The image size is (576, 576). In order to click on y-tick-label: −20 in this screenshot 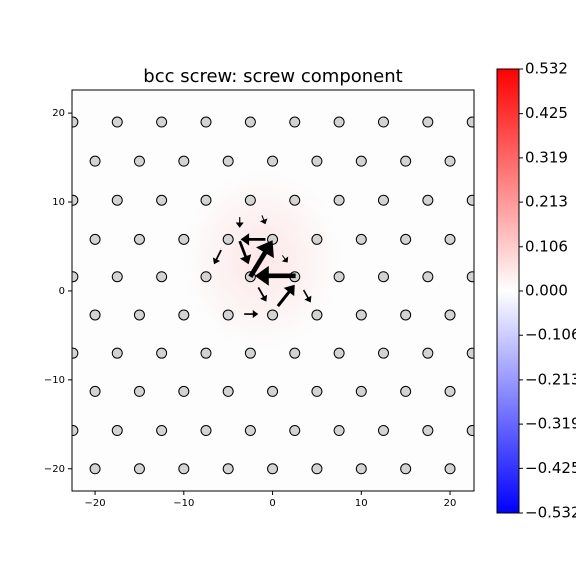, I will do `click(54, 469)`.